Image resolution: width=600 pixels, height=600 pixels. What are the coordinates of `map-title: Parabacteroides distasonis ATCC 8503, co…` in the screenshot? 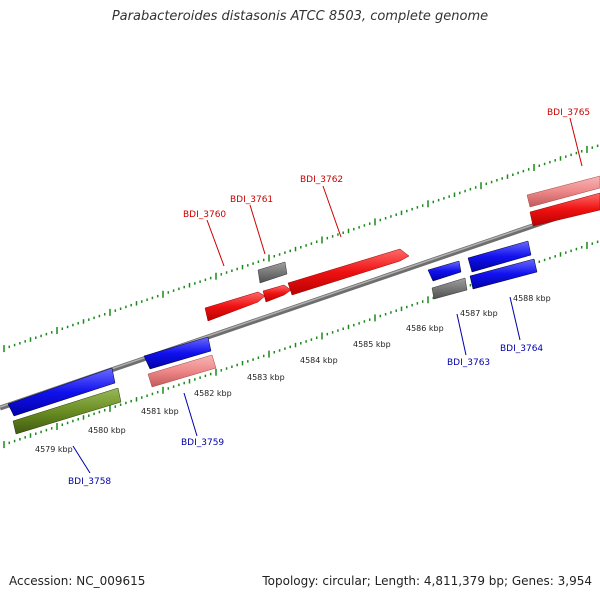 It's located at (300, 16).